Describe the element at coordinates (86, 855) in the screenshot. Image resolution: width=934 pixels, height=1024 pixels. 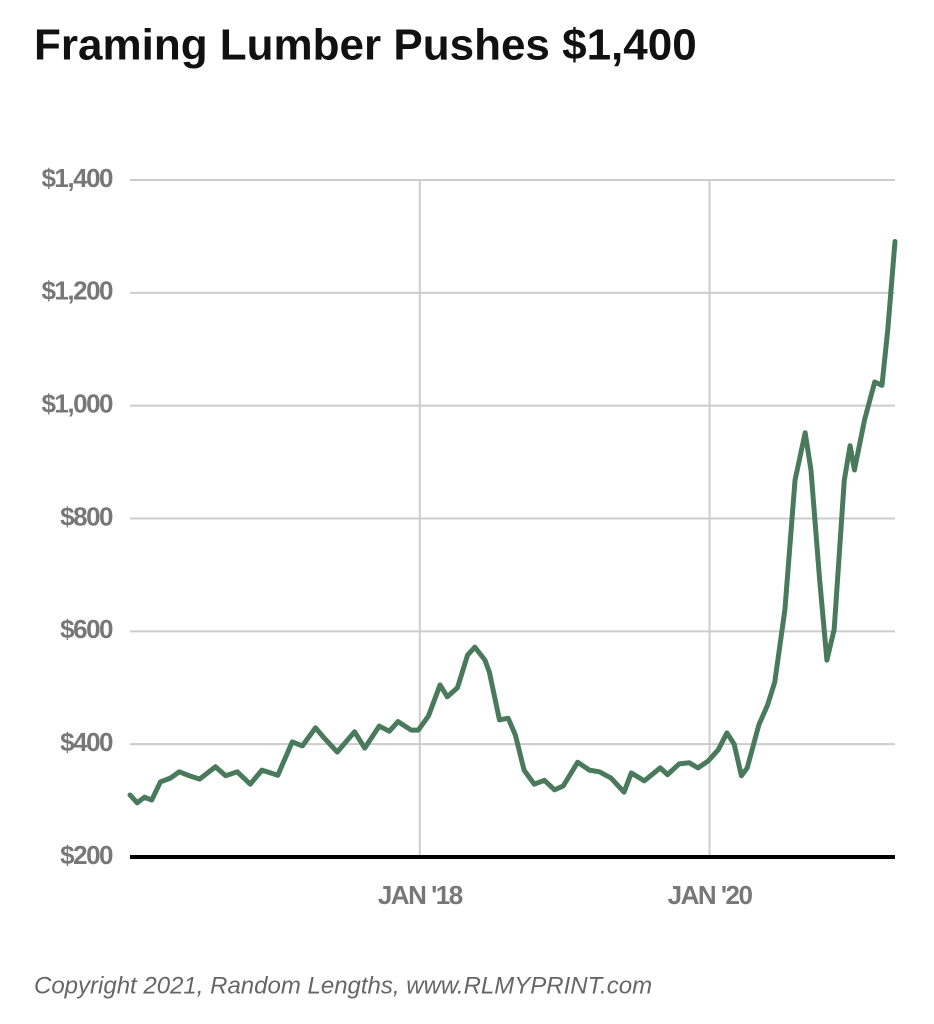
I see `y-tick-label: $200` at that location.